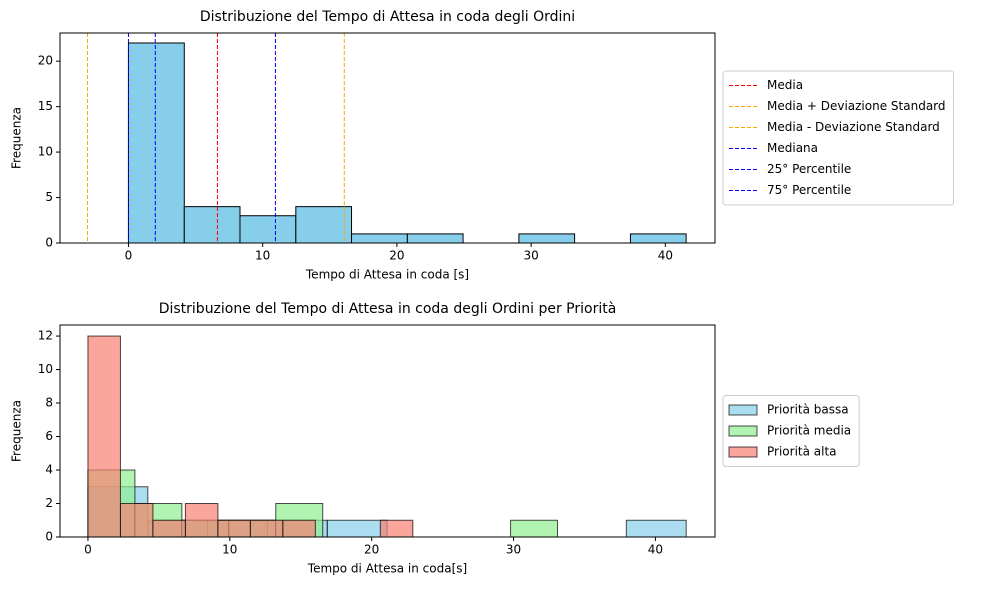 This screenshot has width=990, height=590. Describe the element at coordinates (808, 410) in the screenshot. I see `legend-label: Priorità bassa` at that location.